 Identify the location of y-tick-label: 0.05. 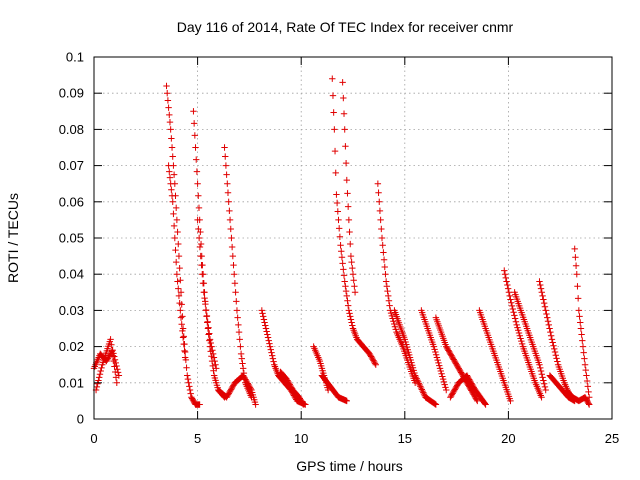
(71, 238).